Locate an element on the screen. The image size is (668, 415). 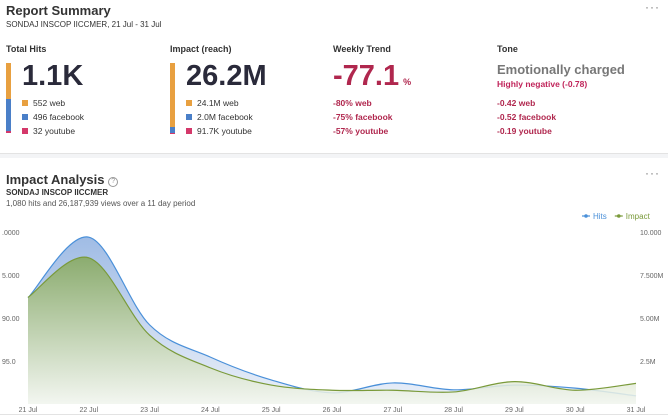
y2-tick-label: 7.500M is located at coordinates (652, 276).